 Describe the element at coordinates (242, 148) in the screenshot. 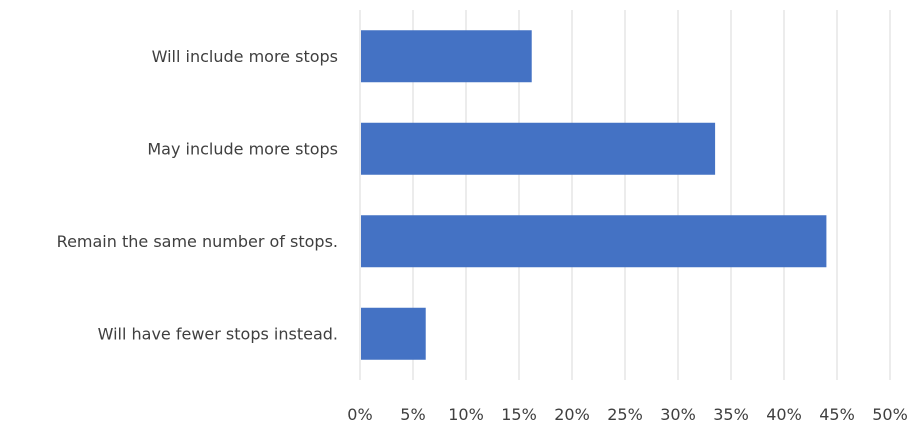

I see `category-label: May include more stops` at that location.